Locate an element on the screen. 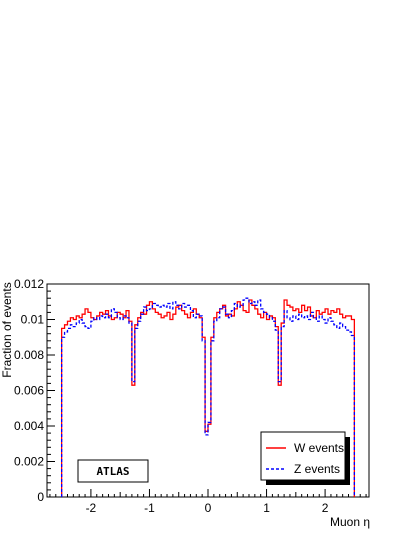  atlas-label: ATLAS is located at coordinates (112, 471).